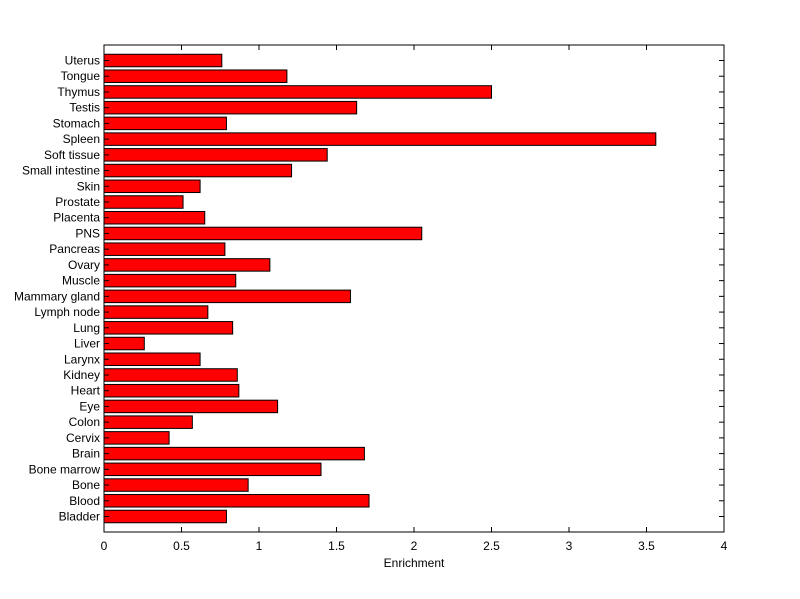 The image size is (800, 599). I want to click on y-tick-label: Muscle, so click(81, 281).